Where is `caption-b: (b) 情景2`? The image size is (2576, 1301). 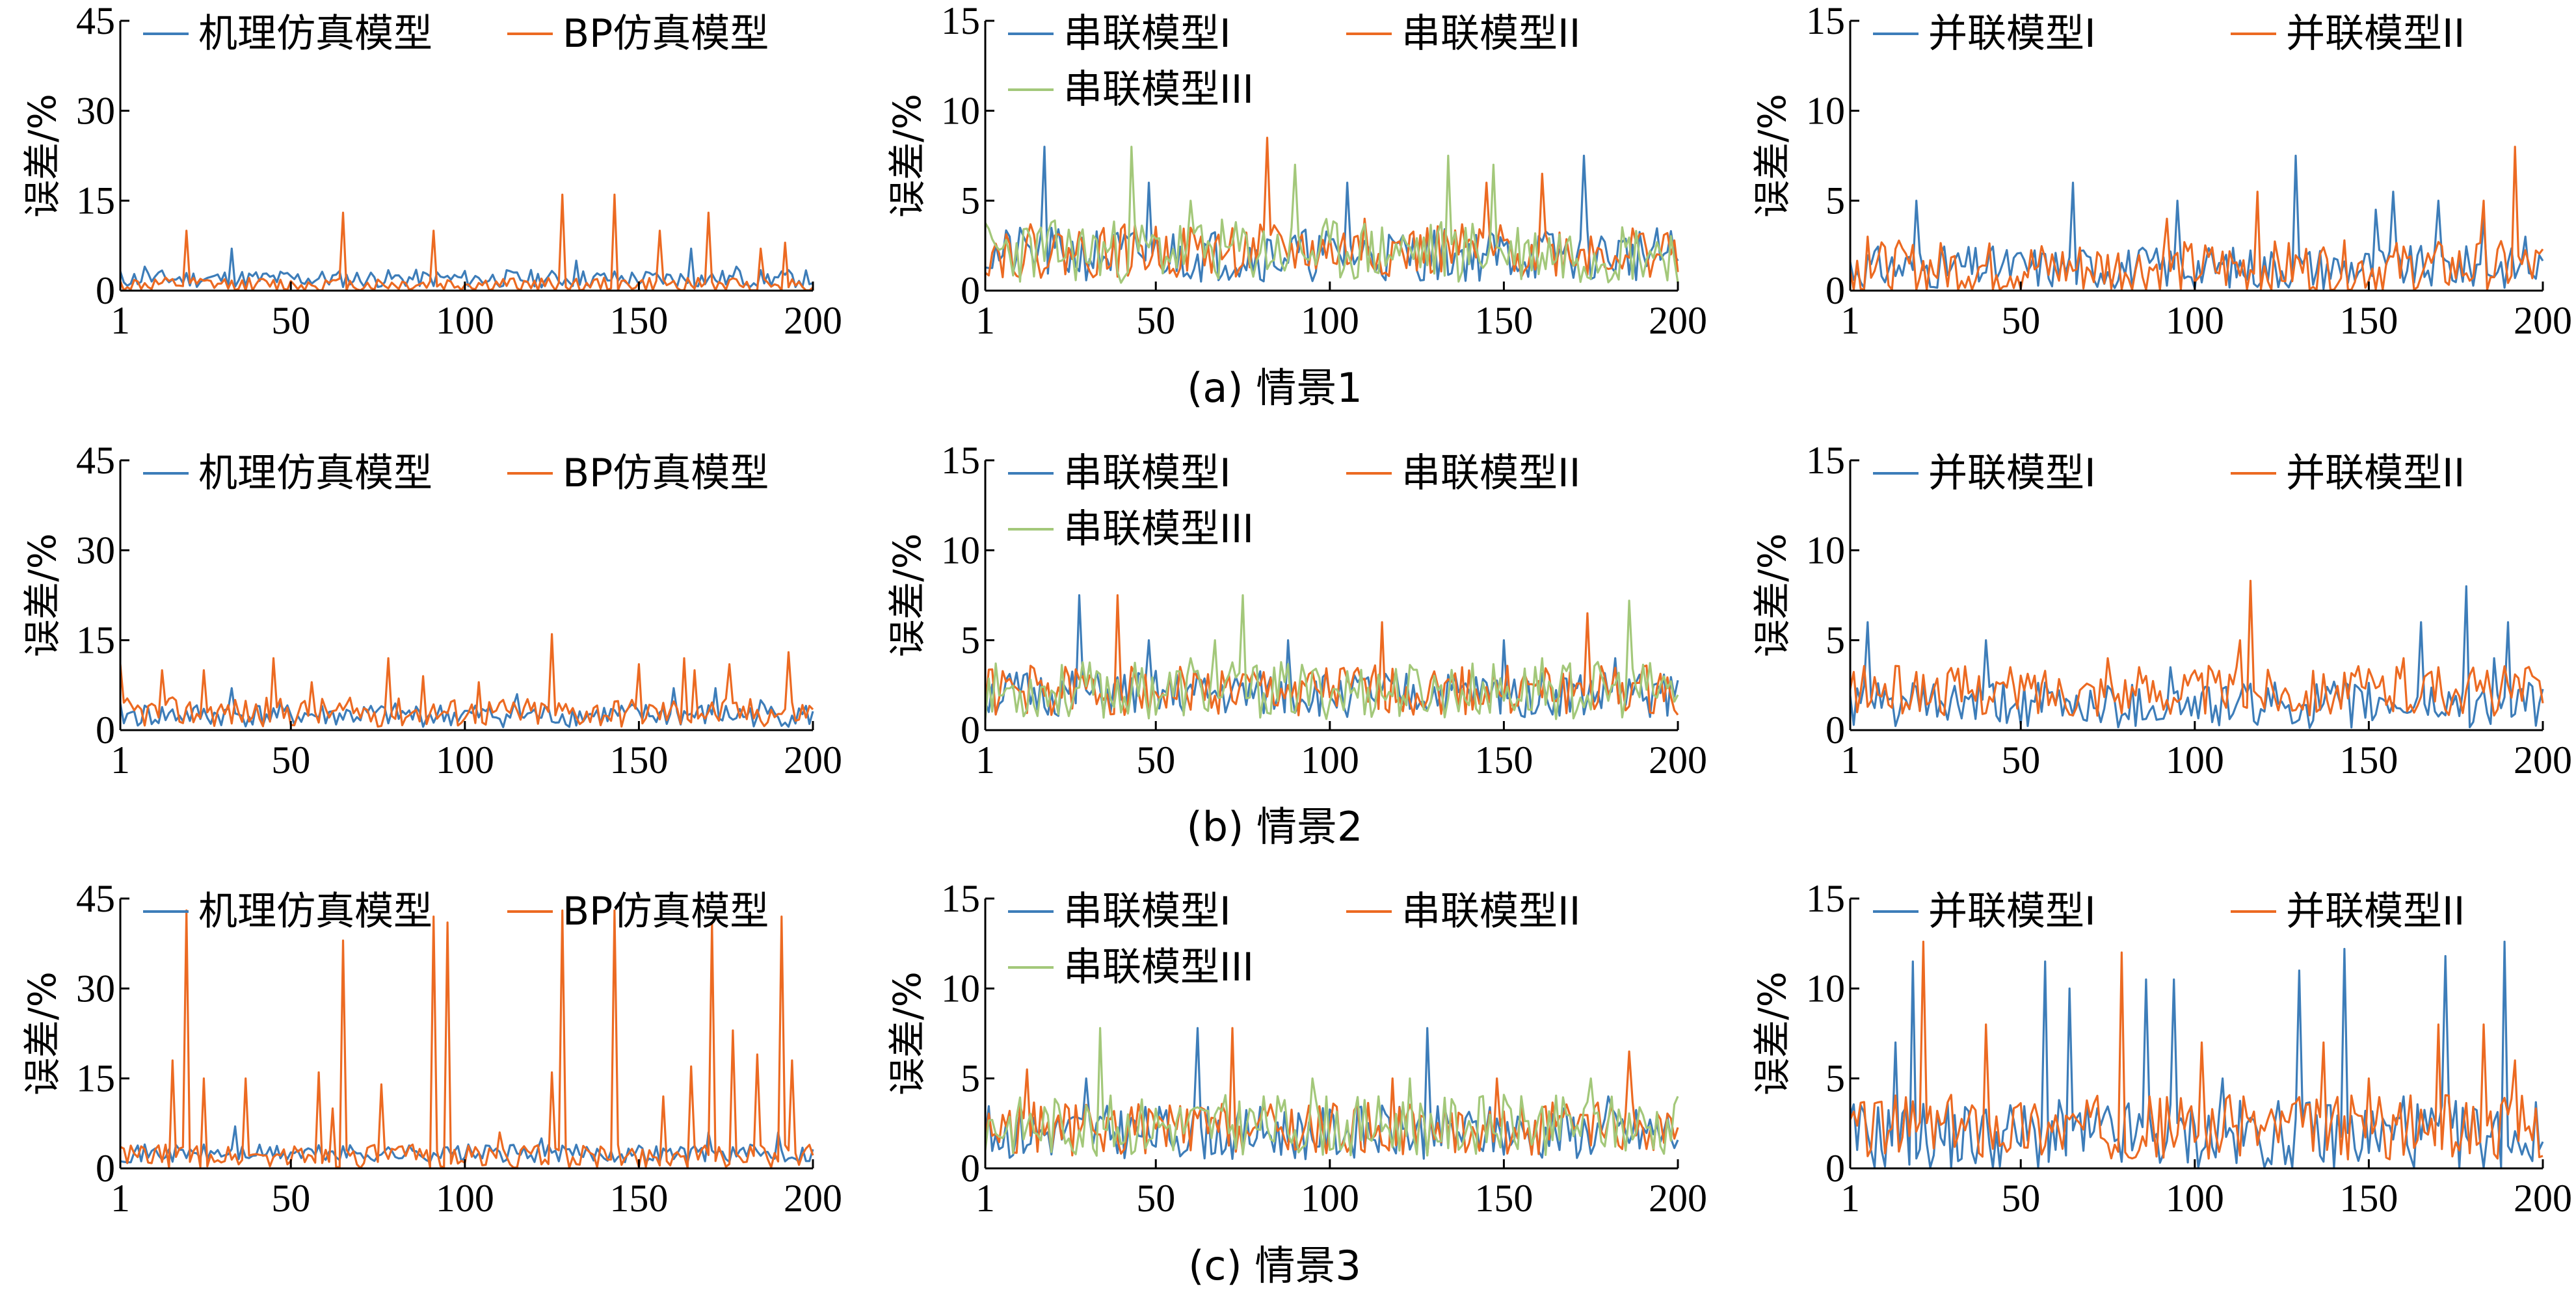
caption-b: (b) 情景2 is located at coordinates (1275, 826).